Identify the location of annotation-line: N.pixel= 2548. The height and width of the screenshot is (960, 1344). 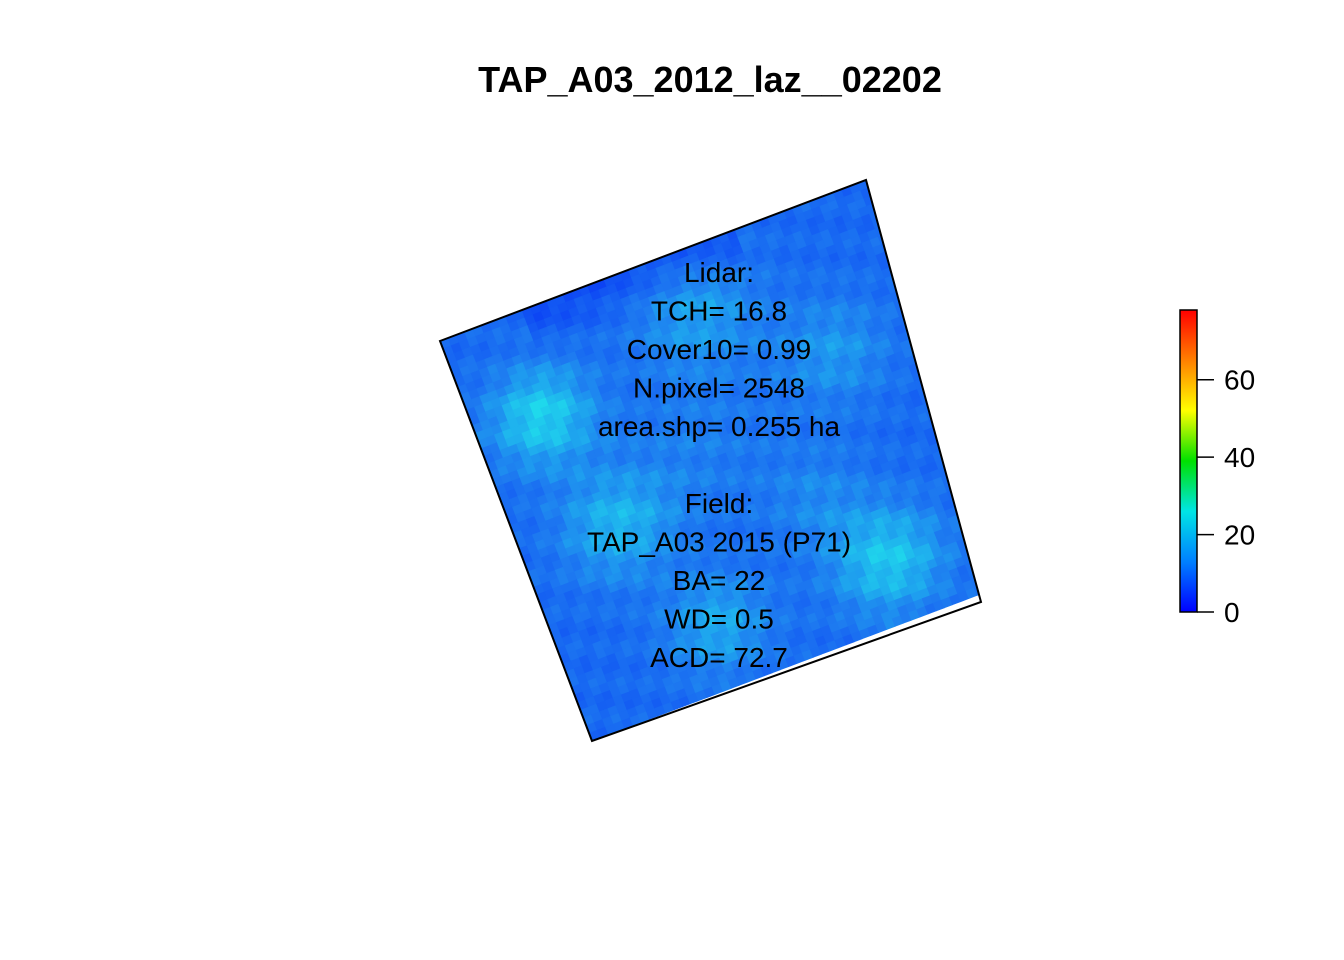
(719, 388).